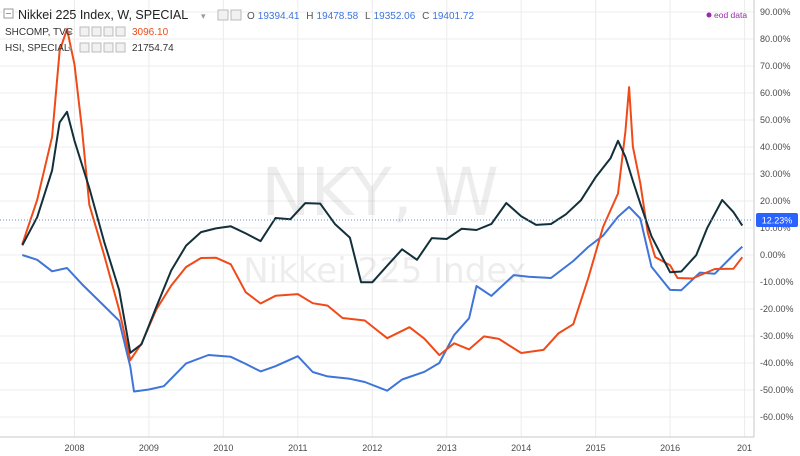  Describe the element at coordinates (150, 32) in the screenshot. I see `legend-shcomp-value: 3096.10` at that location.